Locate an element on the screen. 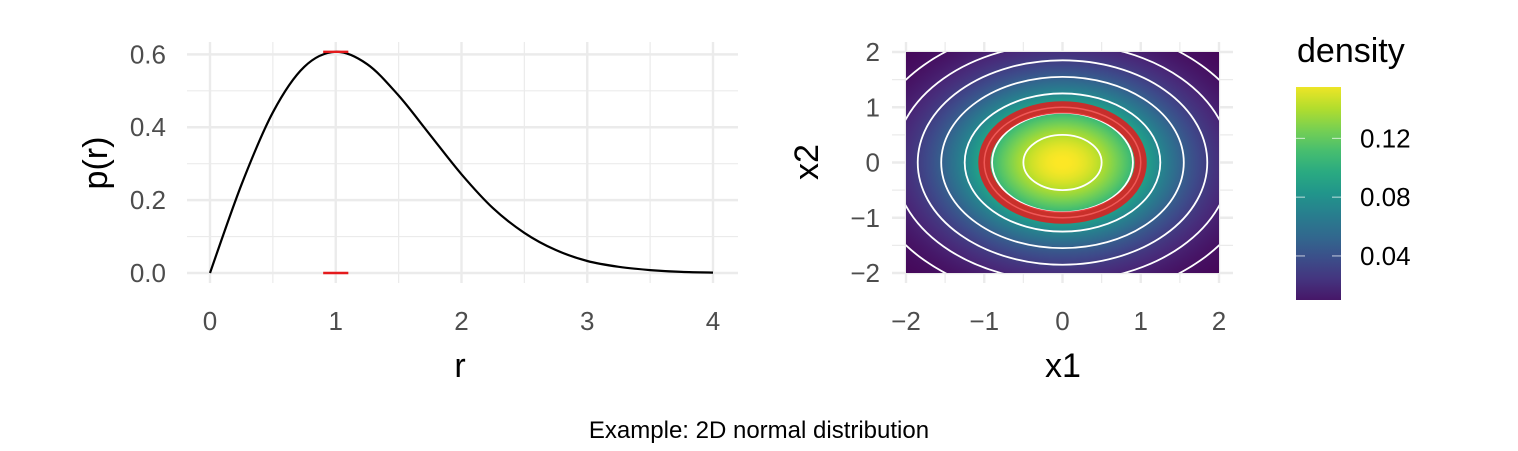 This screenshot has height=451, width=1518. y-tick-label: 1 is located at coordinates (873, 107).